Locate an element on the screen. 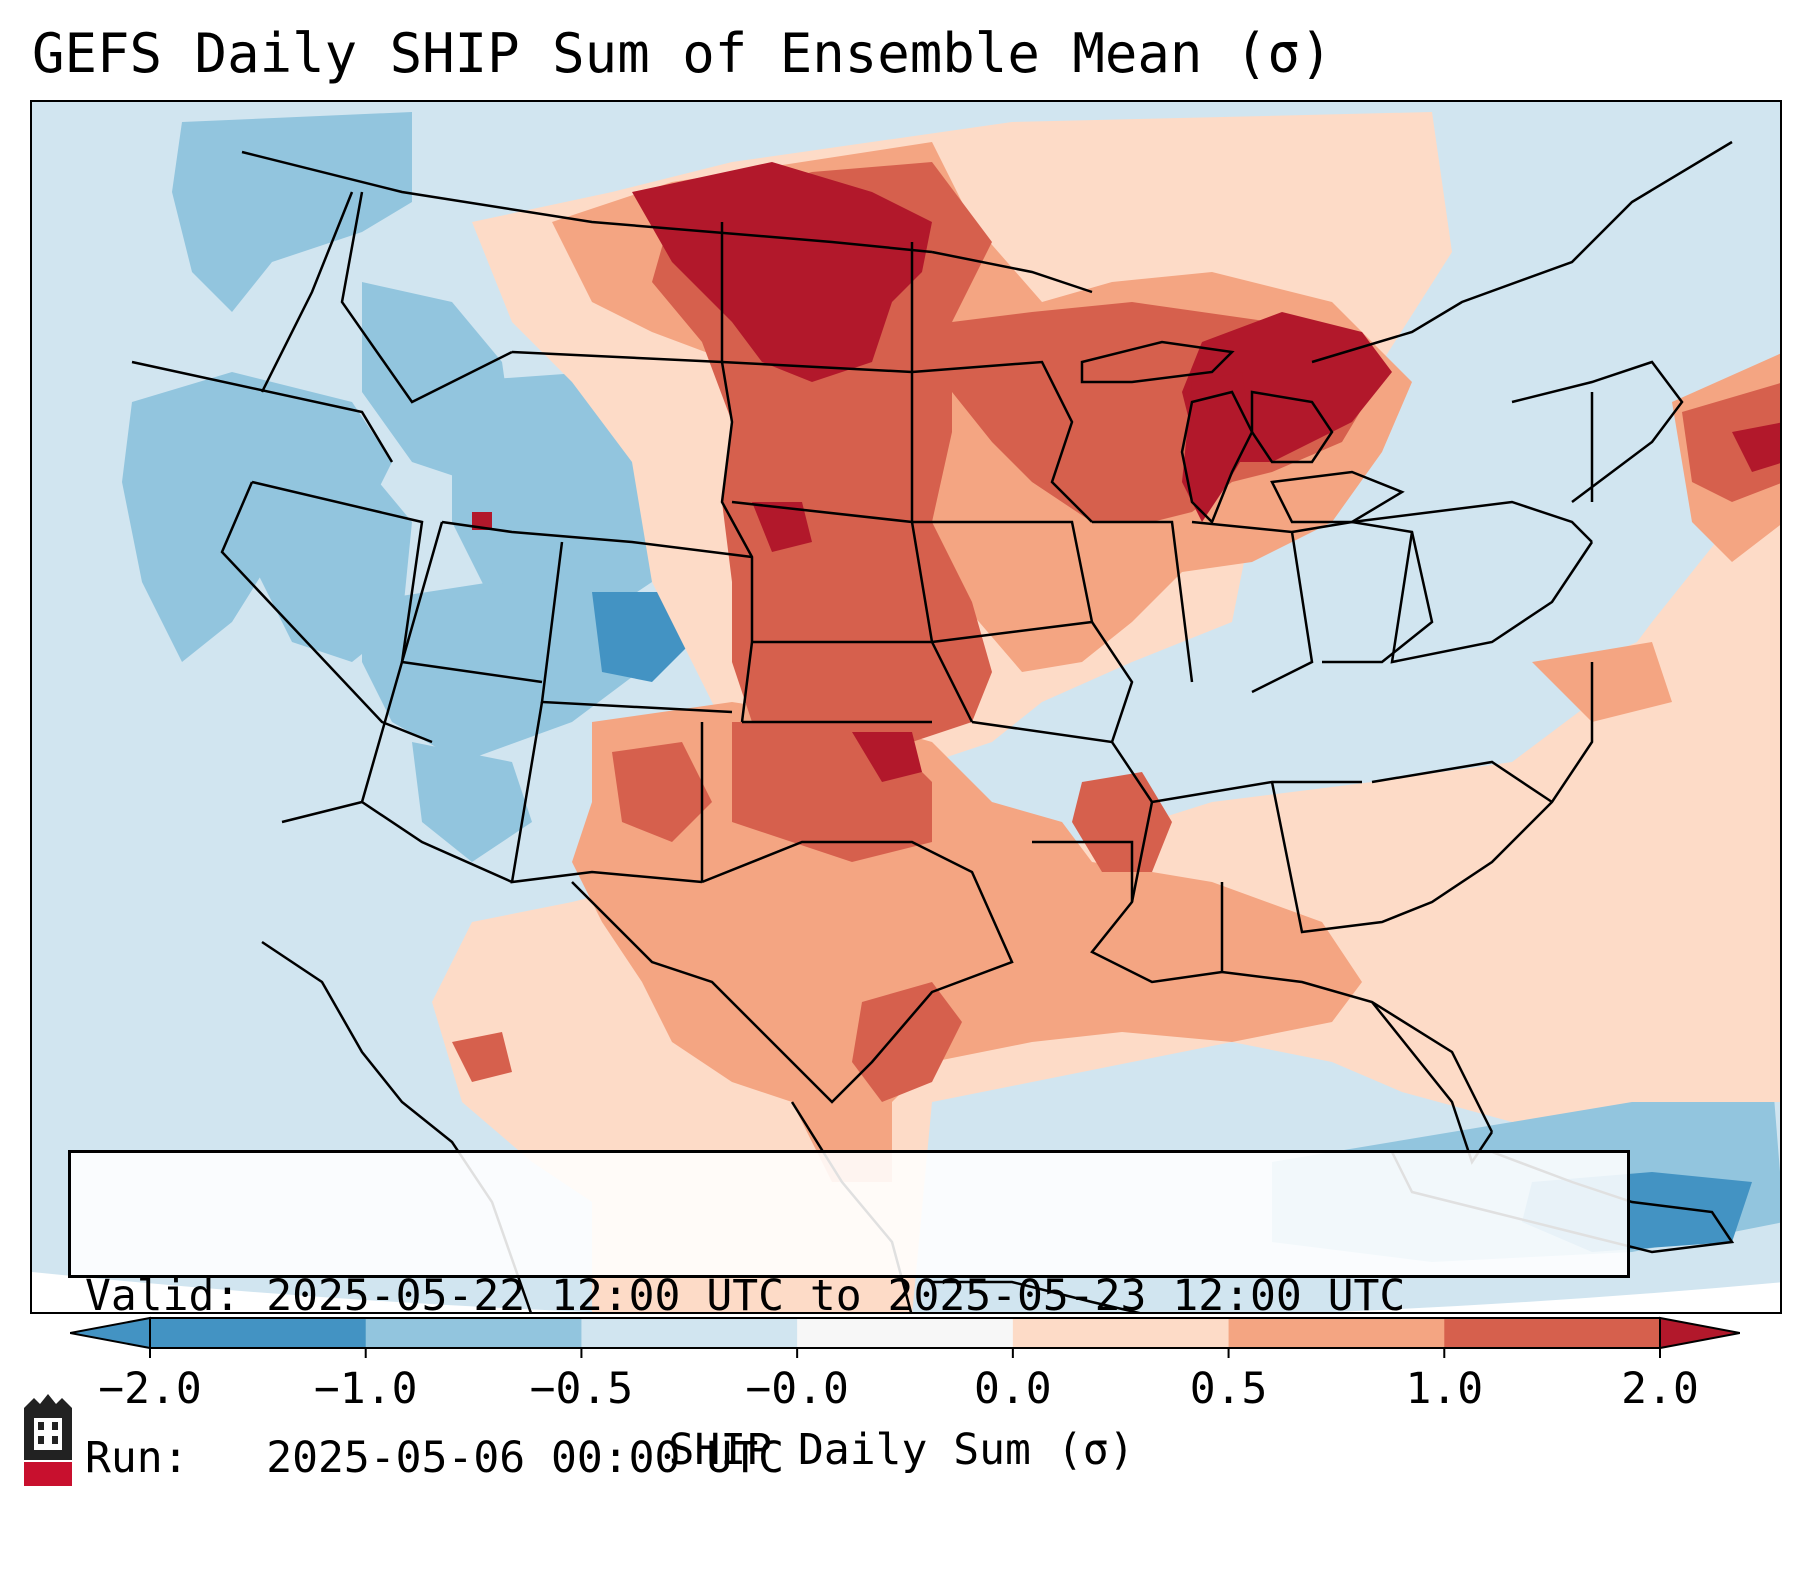 Image resolution: width=1803 pixels, height=1593 pixels. colorbar-extend-low is located at coordinates (110, 1333).